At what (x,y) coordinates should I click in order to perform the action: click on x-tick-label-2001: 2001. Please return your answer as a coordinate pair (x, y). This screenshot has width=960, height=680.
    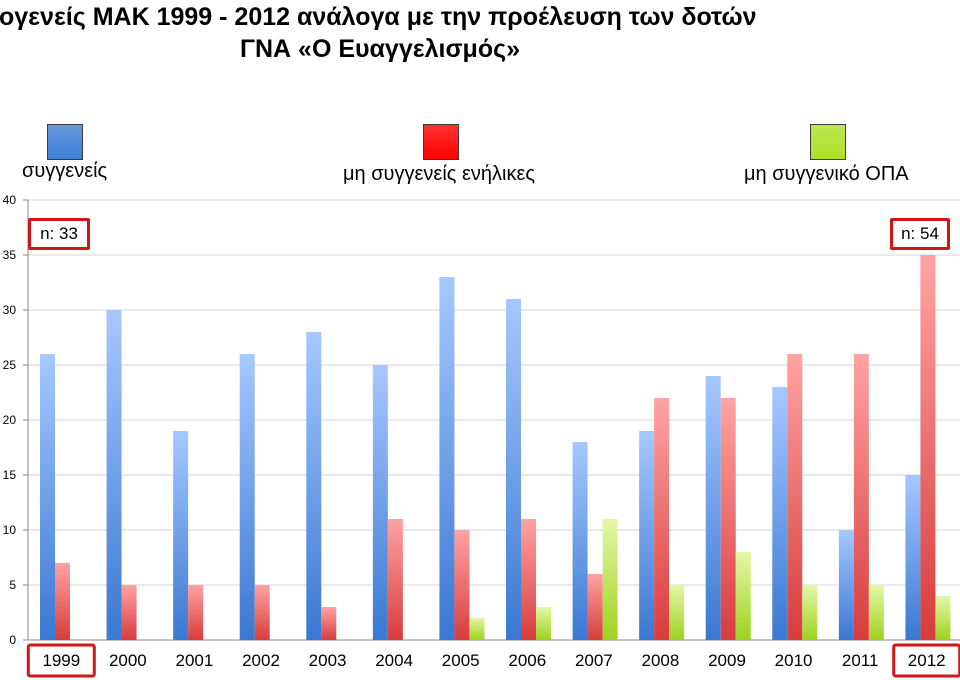
    Looking at the image, I should click on (195, 660).